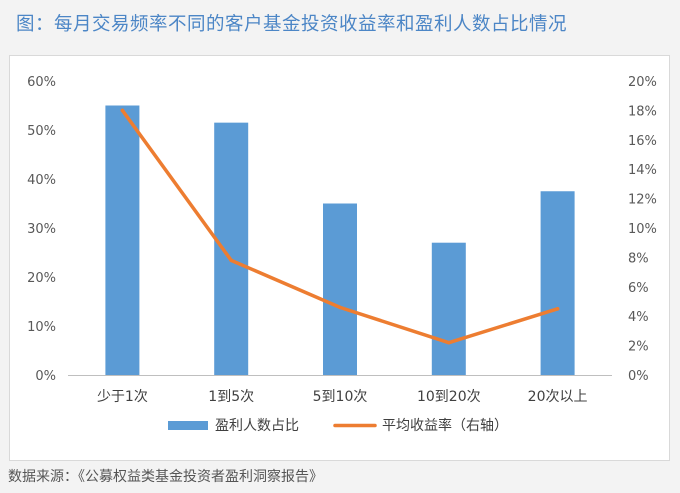 This screenshot has height=493, width=680. I want to click on right-axis-tick-label: 12%, so click(642, 200).